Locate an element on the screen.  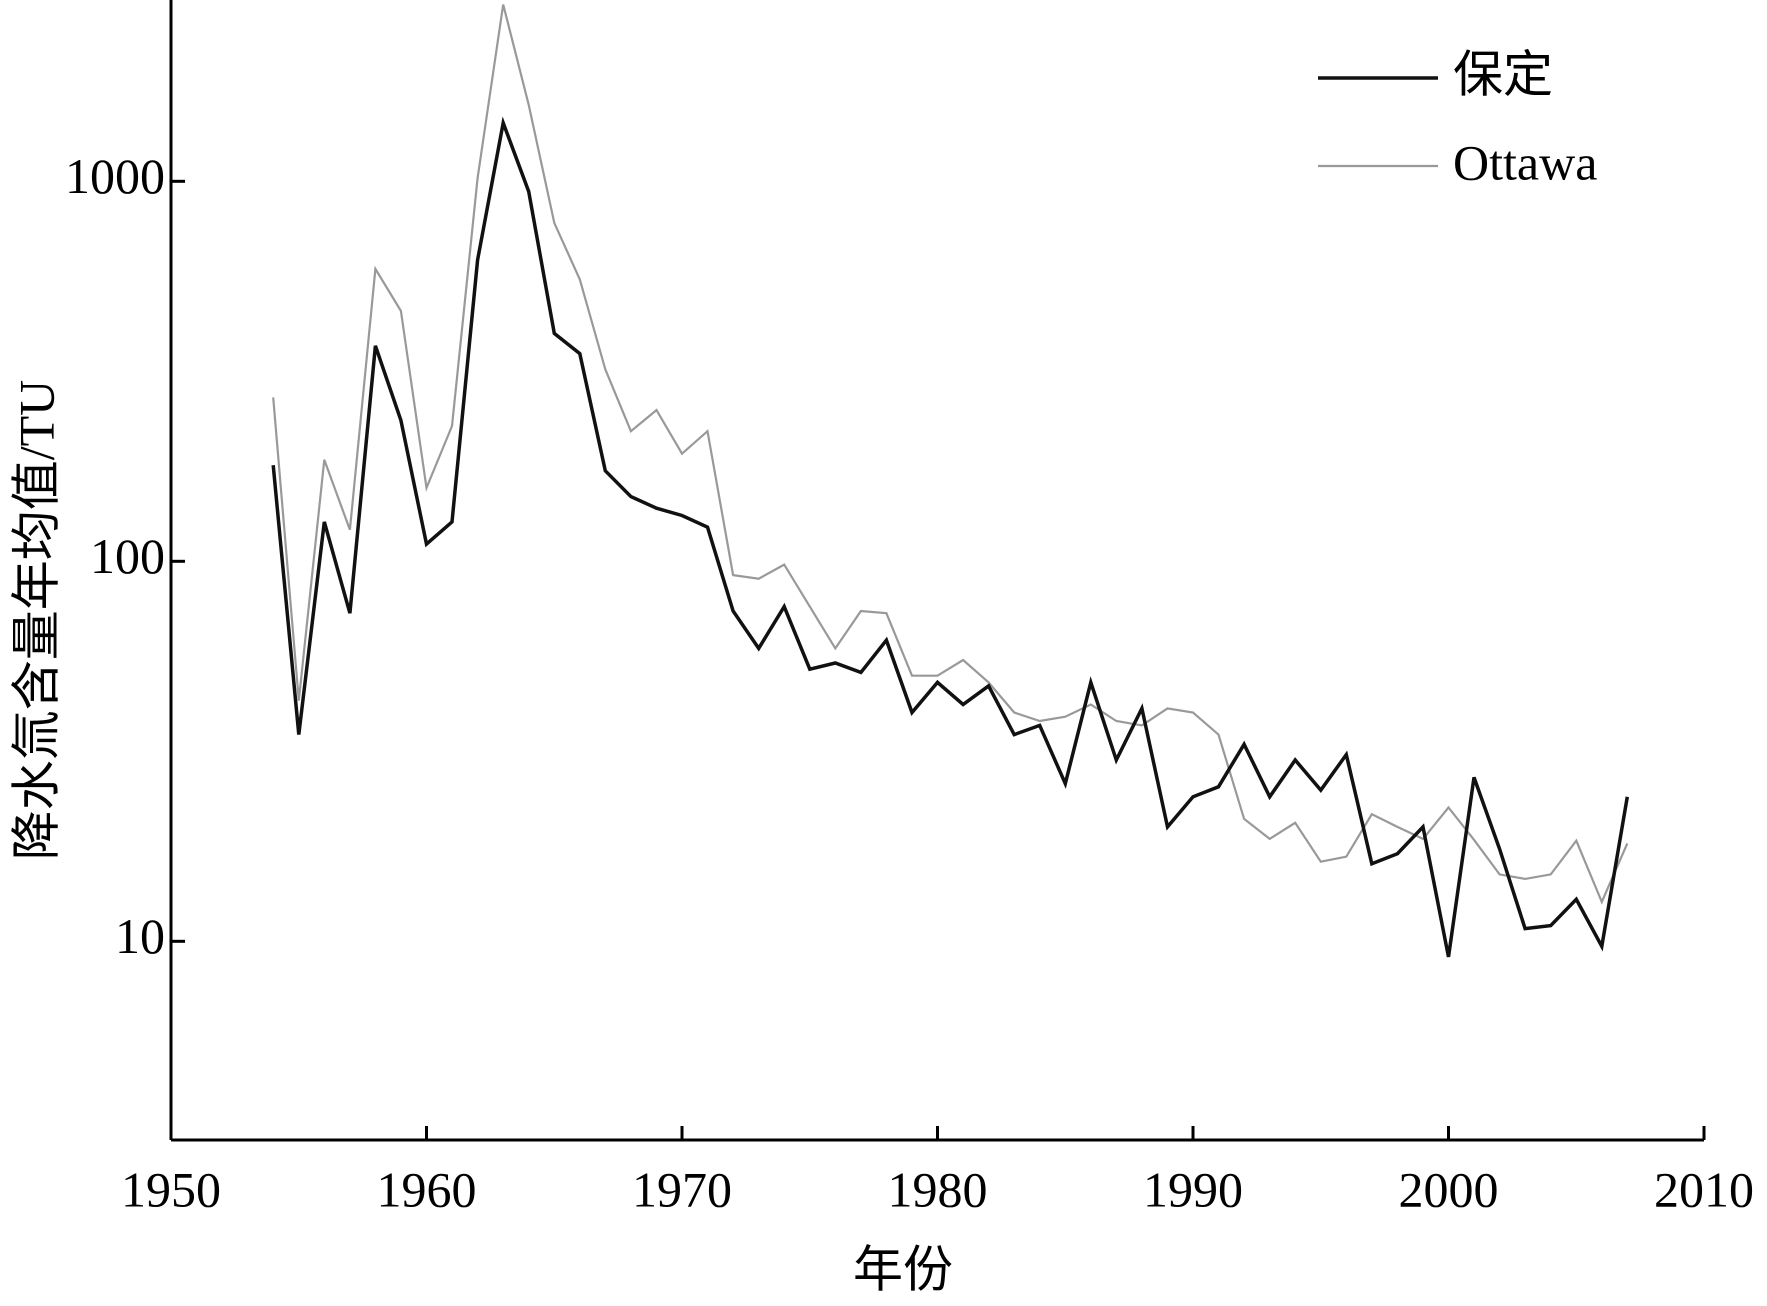
x-tick-label: 1950 is located at coordinates (171, 1189).